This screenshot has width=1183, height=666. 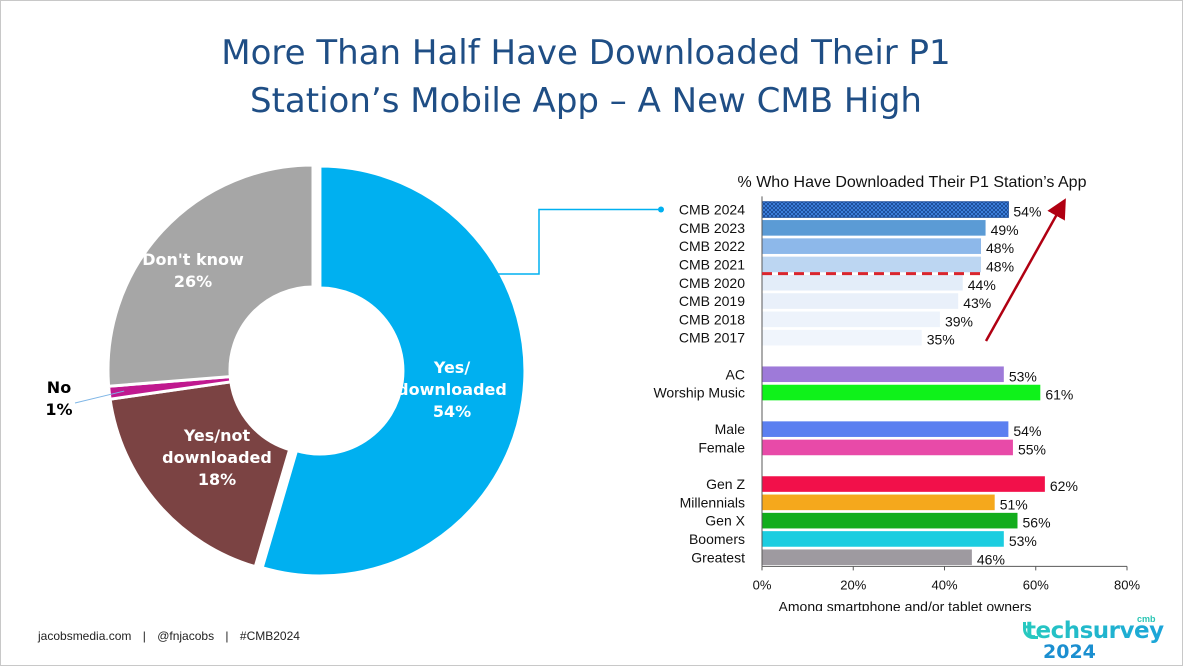 What do you see at coordinates (717, 539) in the screenshot?
I see `bar-category-label: Boomers` at bounding box center [717, 539].